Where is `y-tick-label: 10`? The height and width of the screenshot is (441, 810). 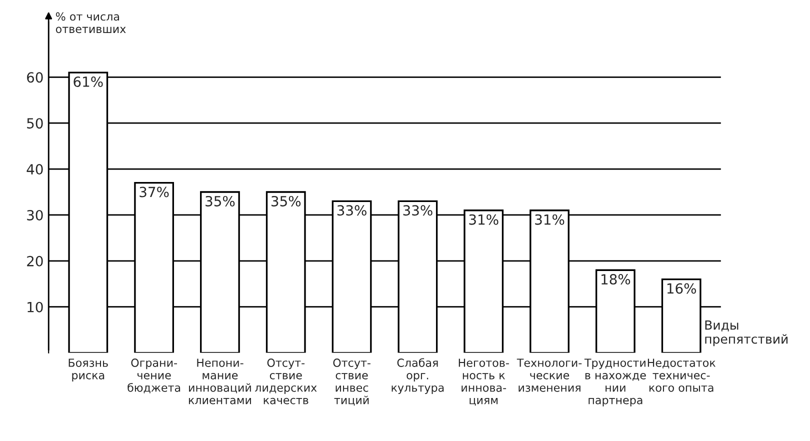
y-tick-label: 10 is located at coordinates (35, 307).